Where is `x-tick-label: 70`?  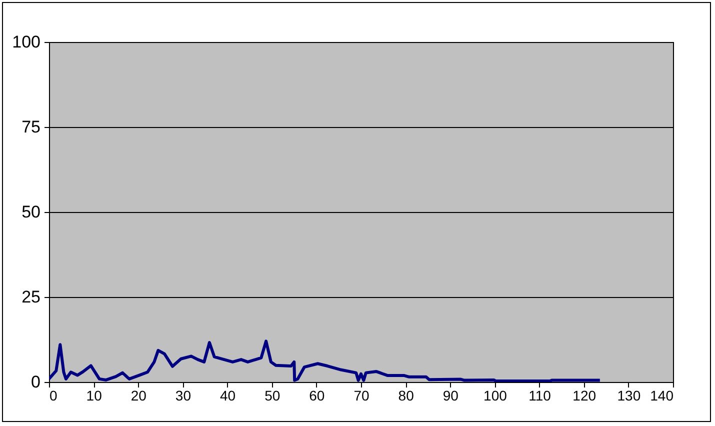
x-tick-label: 70 is located at coordinates (362, 396).